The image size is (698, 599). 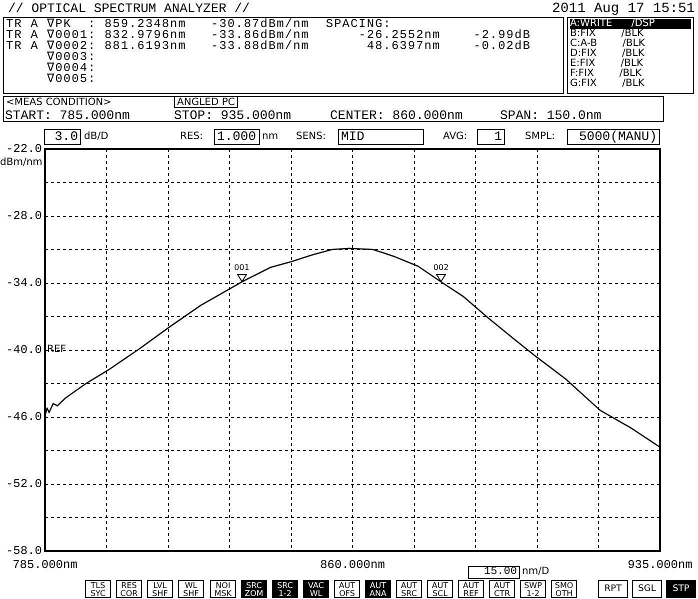 What do you see at coordinates (24, 417) in the screenshot?
I see `y-tick-label: -46.0` at bounding box center [24, 417].